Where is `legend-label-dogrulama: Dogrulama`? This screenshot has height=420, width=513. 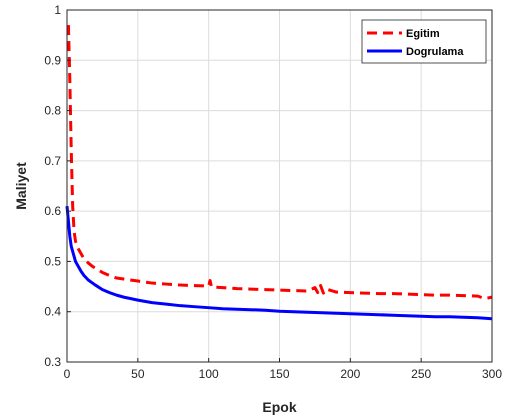 legend-label-dogrulama: Dogrulama is located at coordinates (435, 52).